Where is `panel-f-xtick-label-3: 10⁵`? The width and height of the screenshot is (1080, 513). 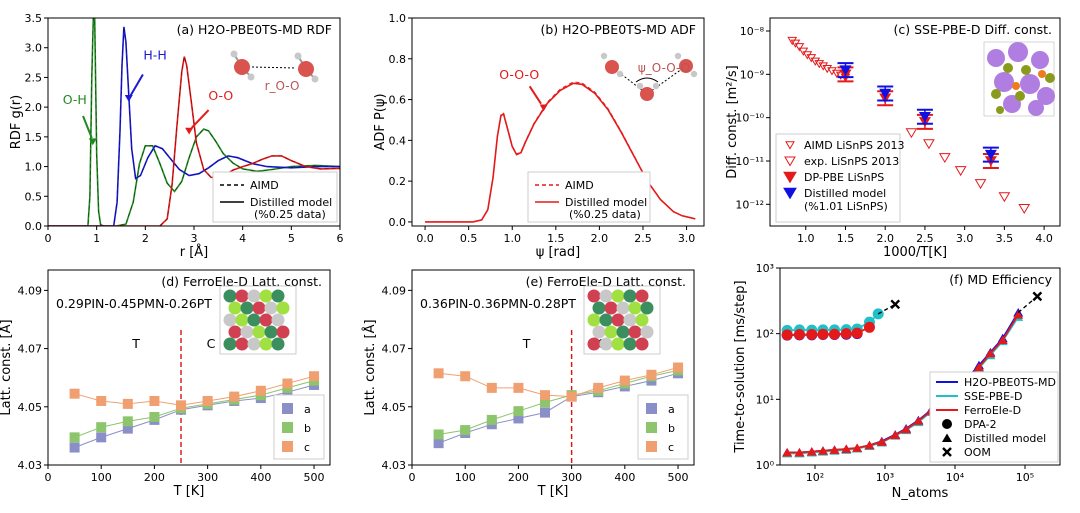
panel-f-xtick-label-3: 10⁵ is located at coordinates (1025, 477).